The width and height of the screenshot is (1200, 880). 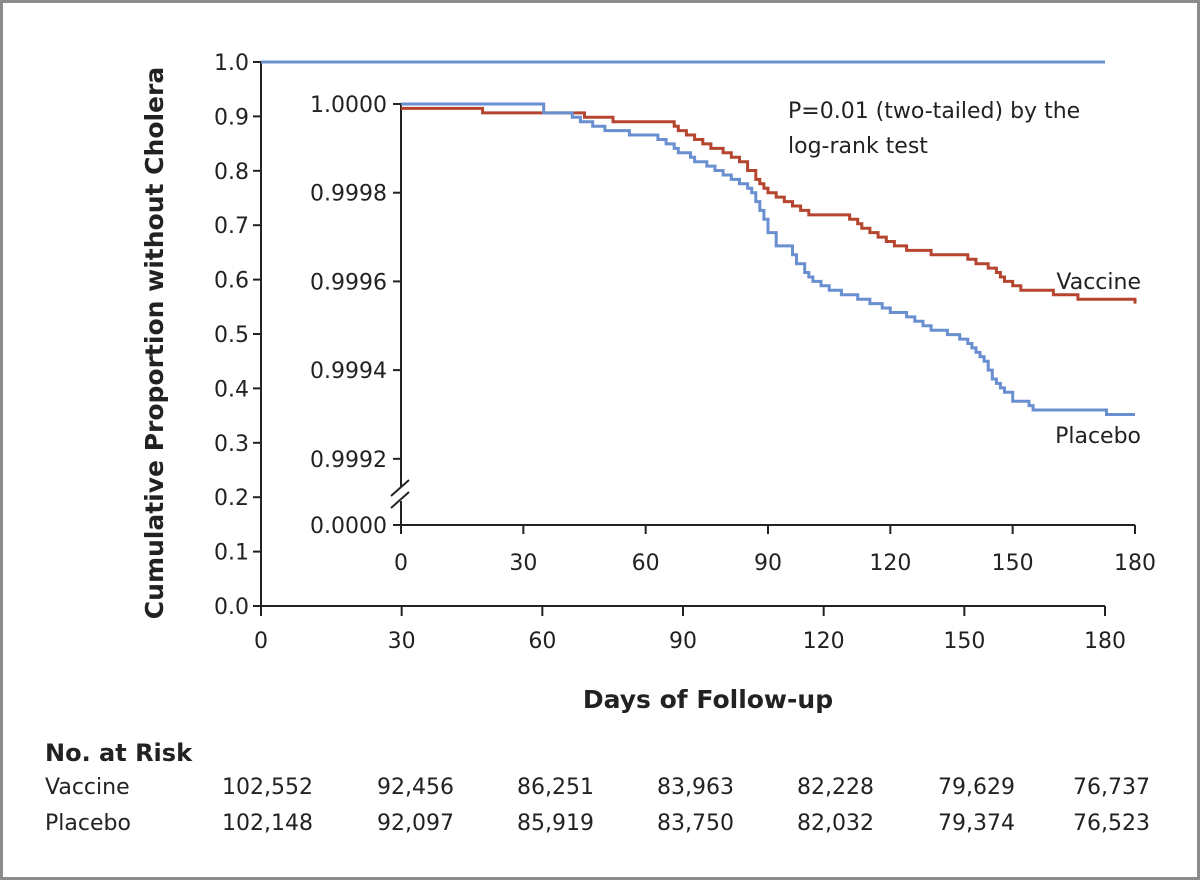 What do you see at coordinates (402, 641) in the screenshot?
I see `main-x-tick-label: 30` at bounding box center [402, 641].